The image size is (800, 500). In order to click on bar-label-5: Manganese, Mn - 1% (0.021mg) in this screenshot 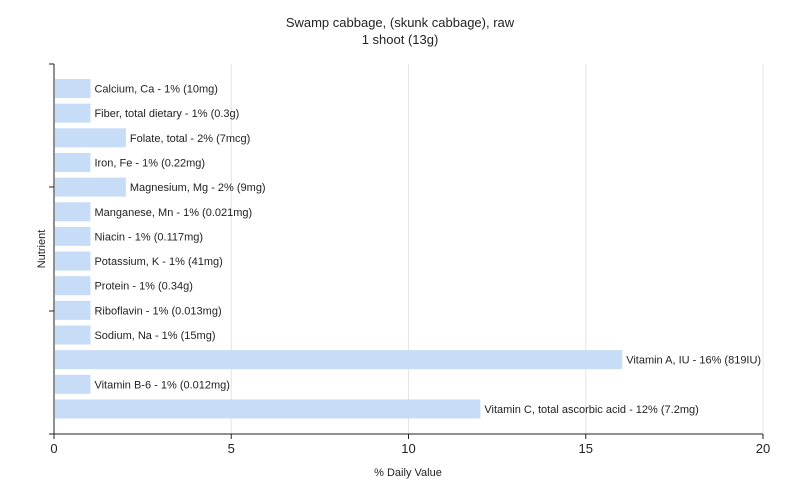, I will do `click(173, 213)`.